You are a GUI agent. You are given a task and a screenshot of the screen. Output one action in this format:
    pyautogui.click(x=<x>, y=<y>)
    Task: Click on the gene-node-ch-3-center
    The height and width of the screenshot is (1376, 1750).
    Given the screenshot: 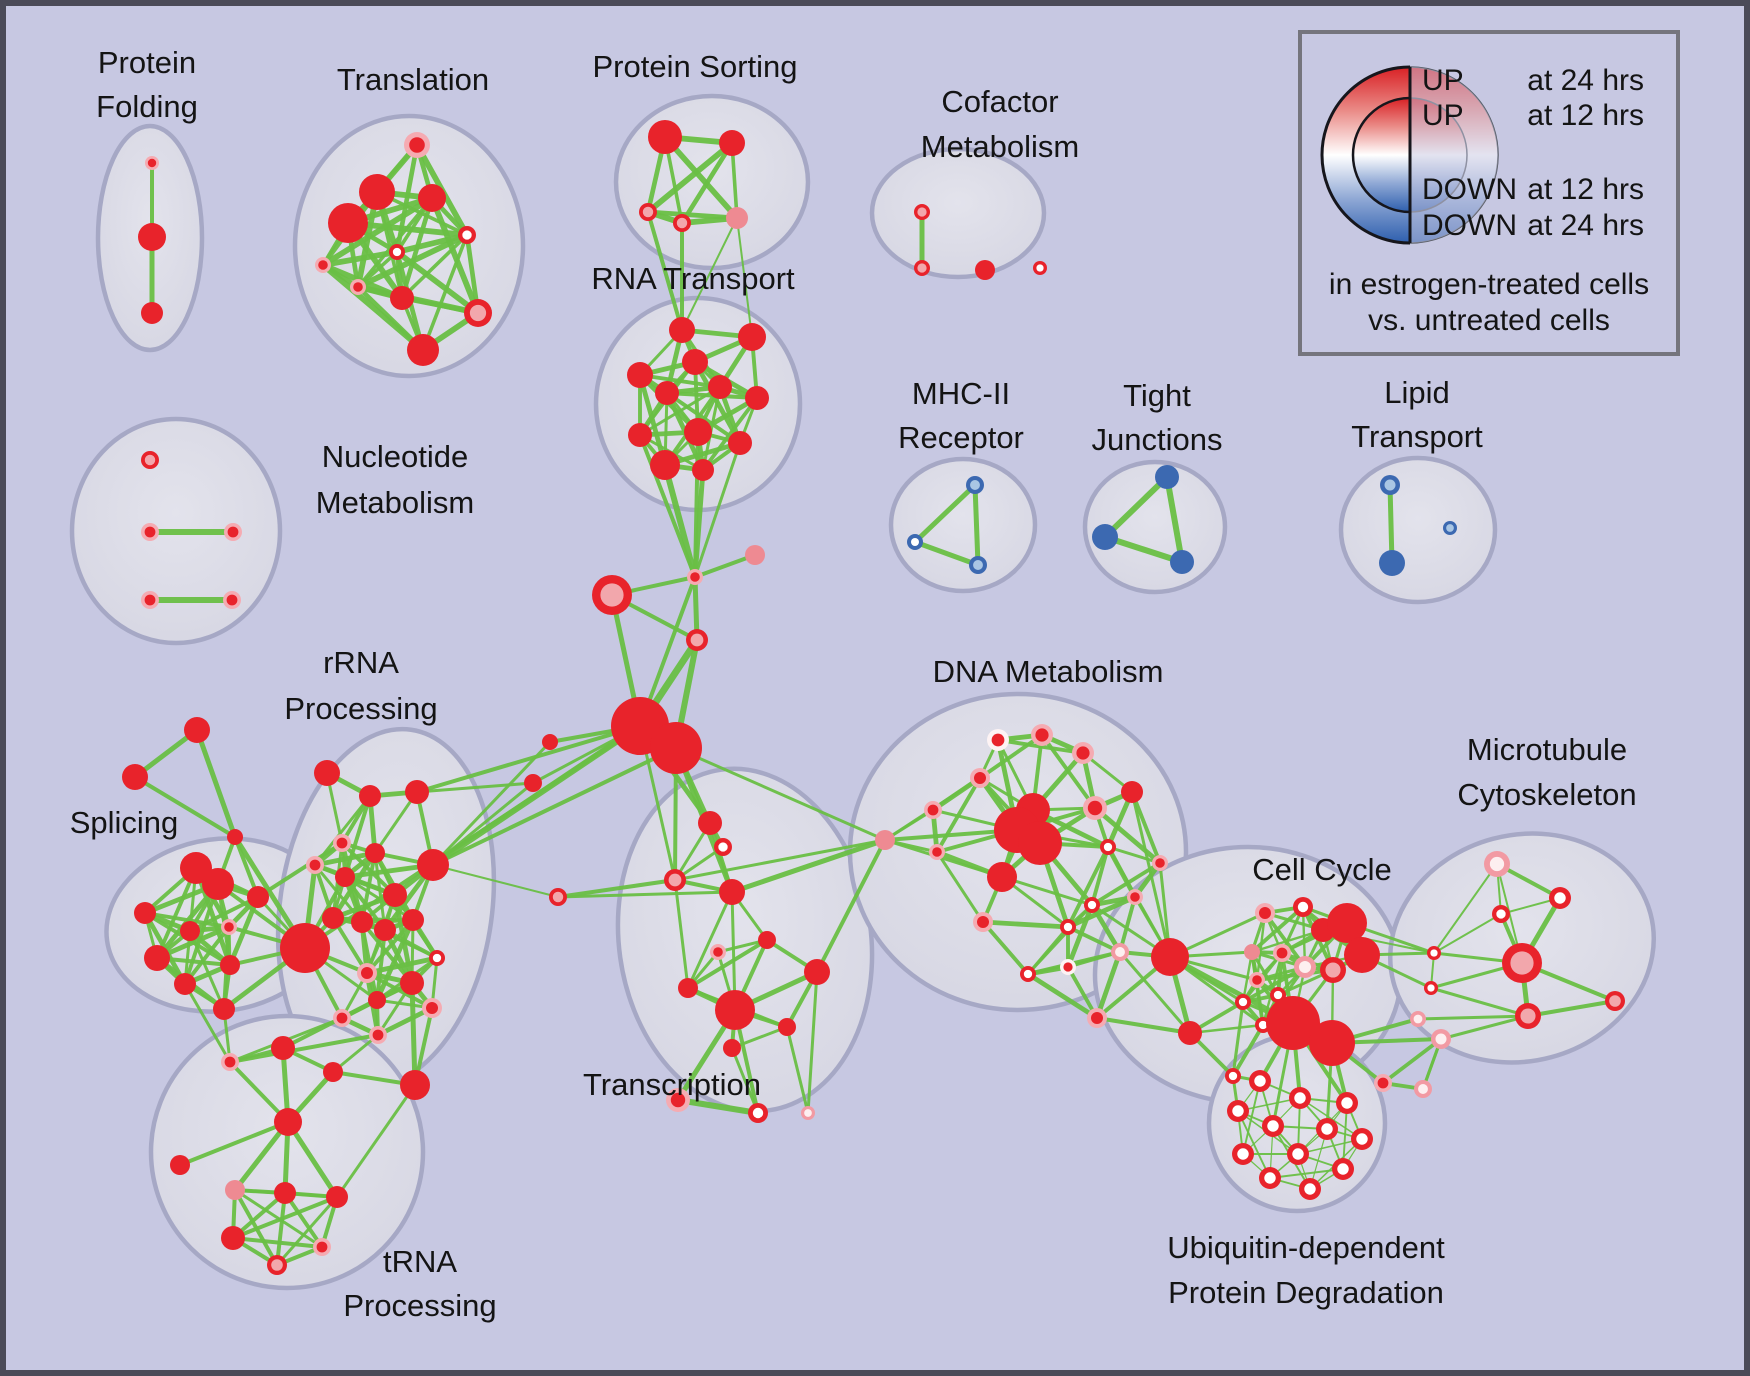 What is the action you would take?
    pyautogui.click(x=697, y=640)
    